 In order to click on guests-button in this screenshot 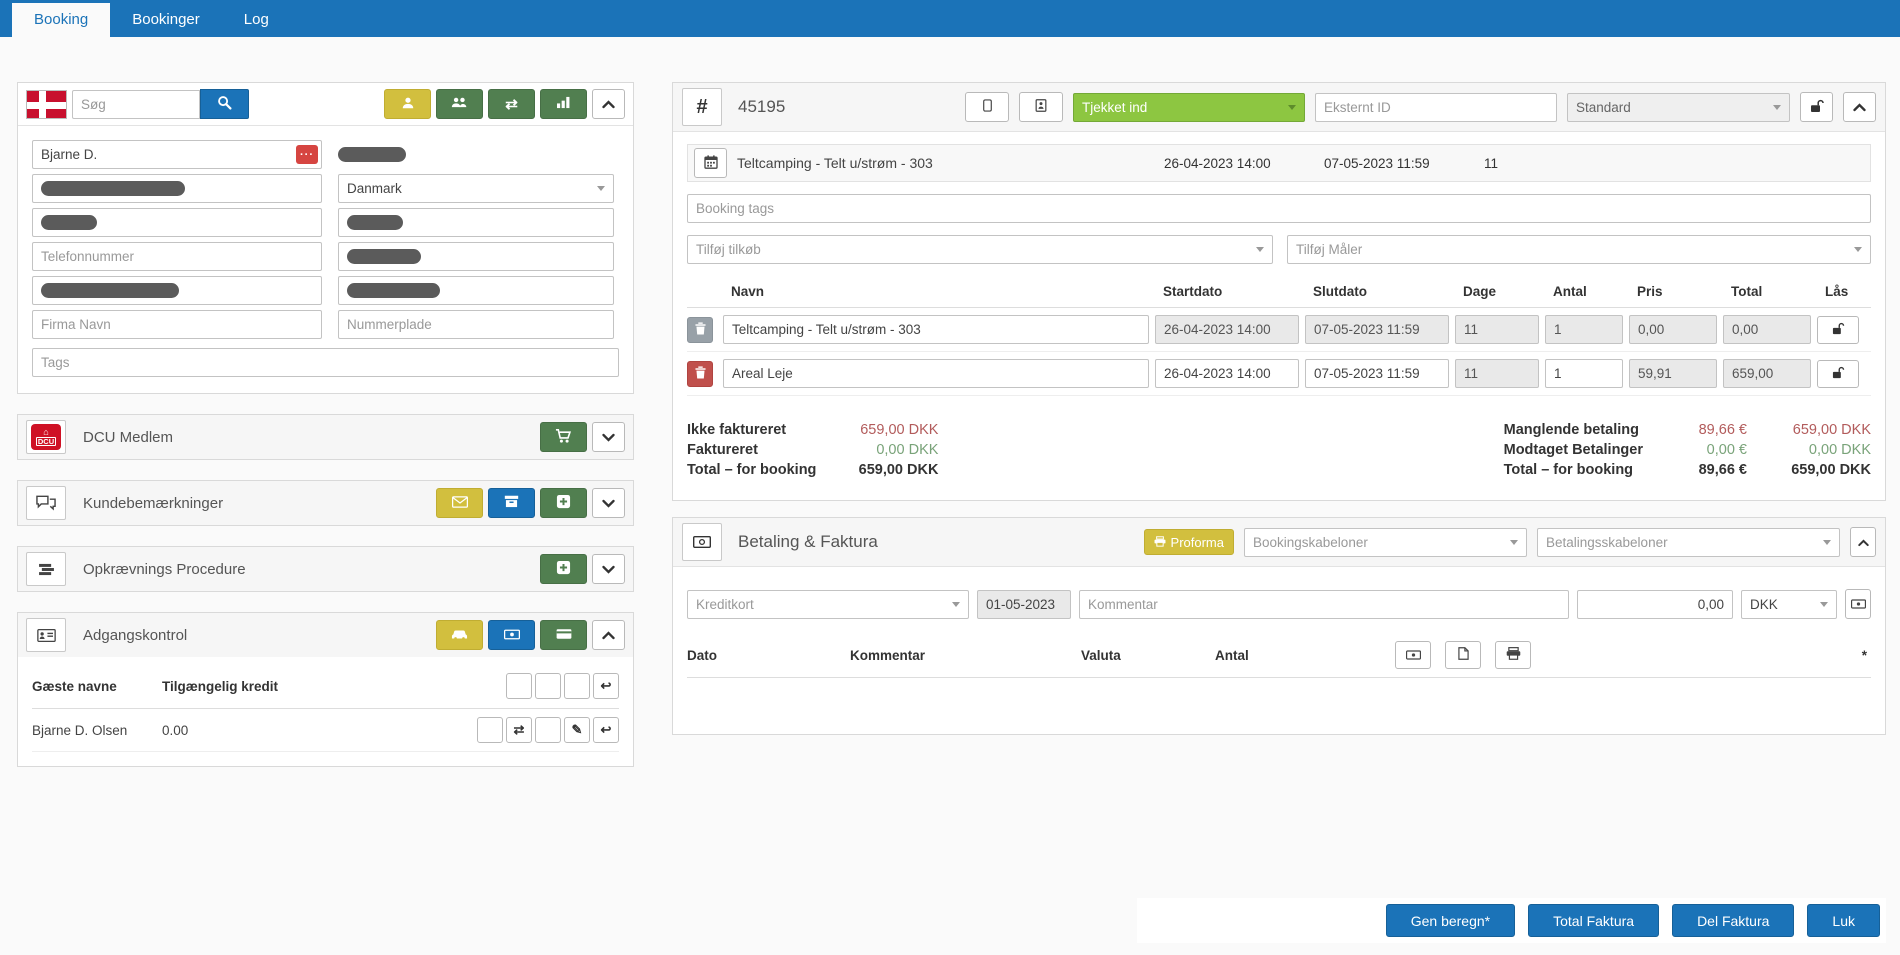, I will do `click(459, 104)`.